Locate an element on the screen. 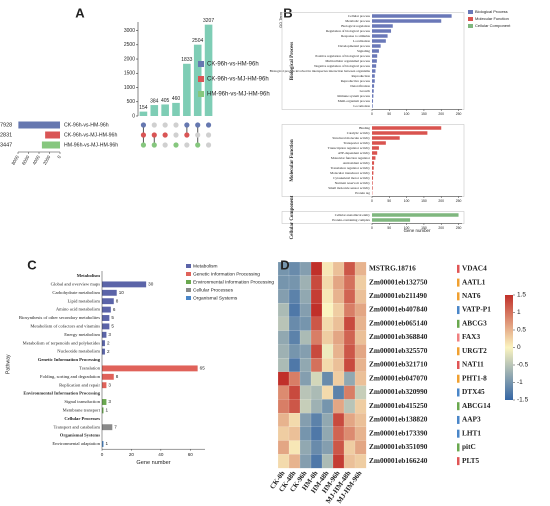 This screenshot has width=550, height=506. gene-label: pitC is located at coordinates (469, 446).